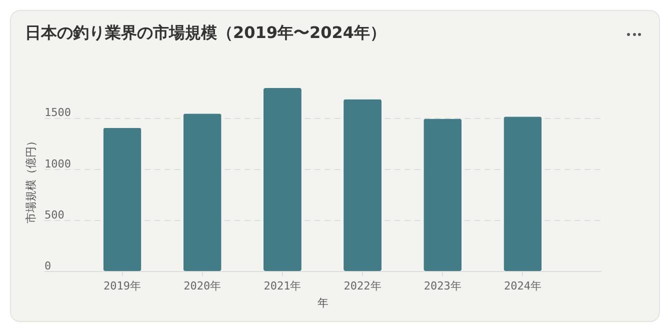 The image size is (670, 332). I want to click on x-tick-label: 2021年, so click(283, 286).